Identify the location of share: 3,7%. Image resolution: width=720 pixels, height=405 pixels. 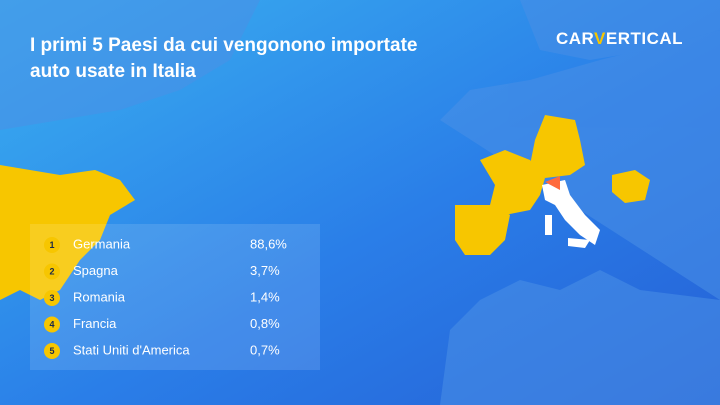
(265, 270).